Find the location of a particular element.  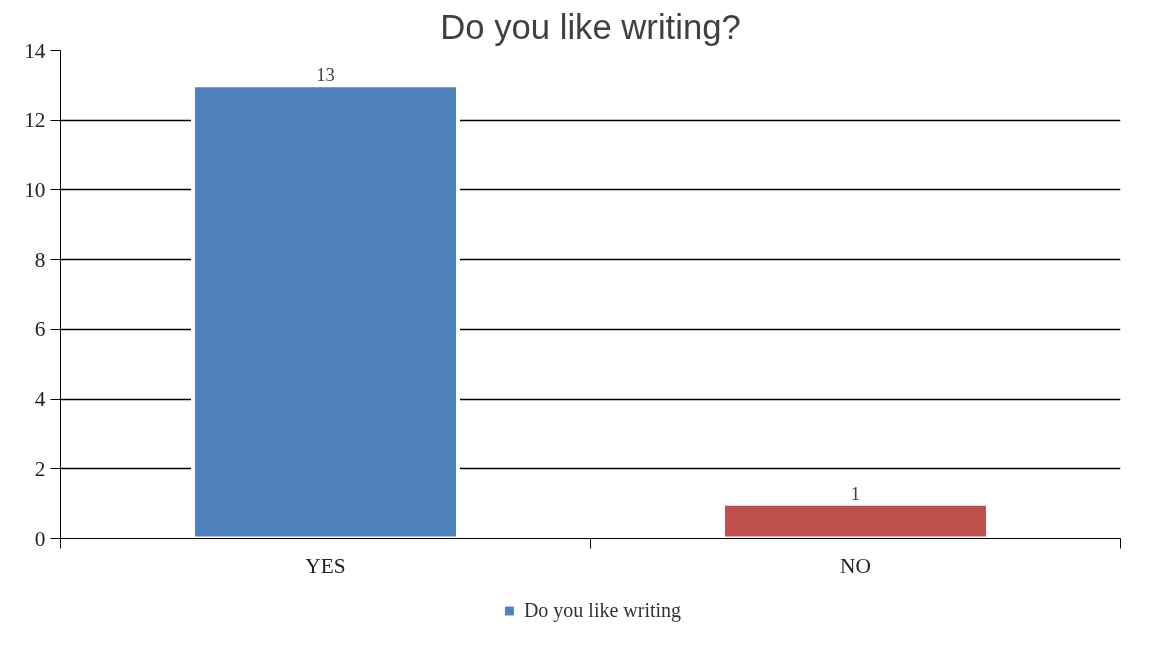

data-label: 1 is located at coordinates (855, 493).